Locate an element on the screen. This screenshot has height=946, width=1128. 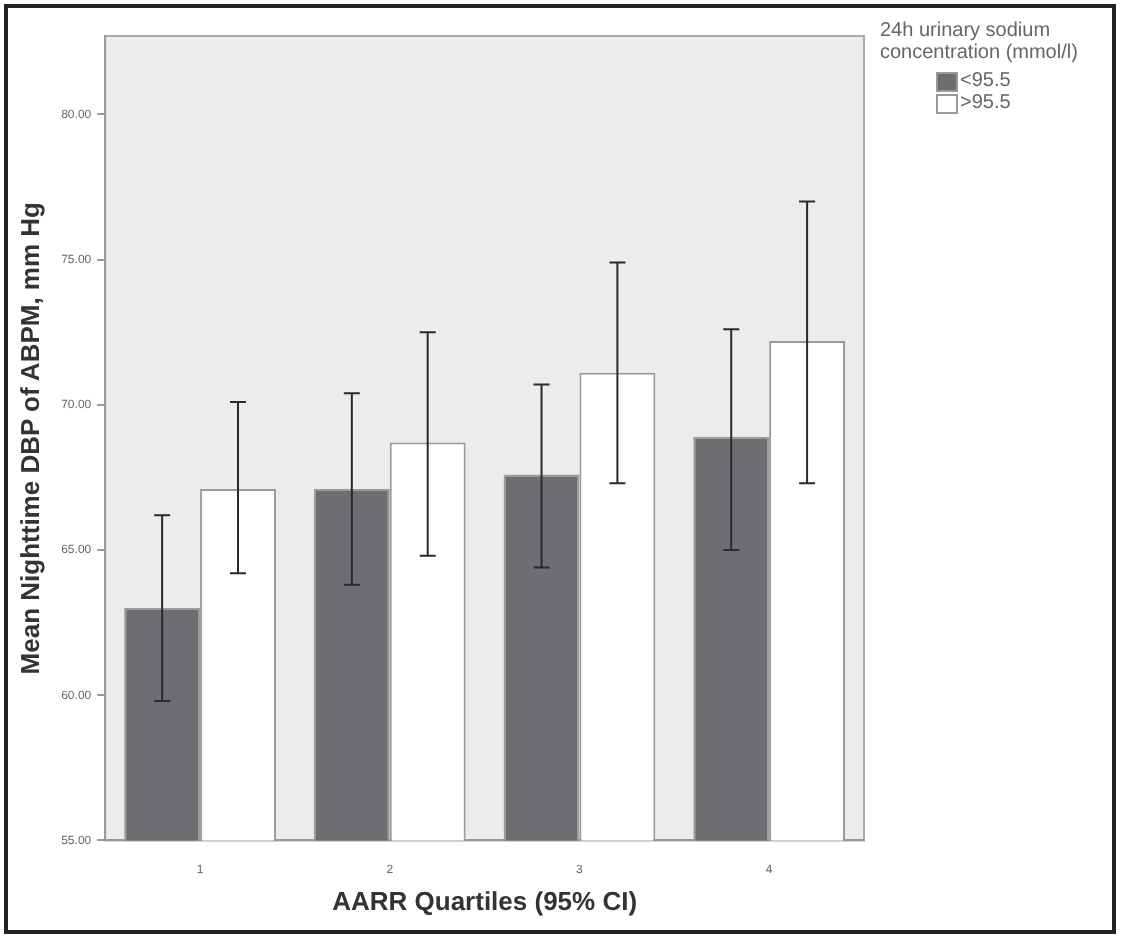
legend-title: 24h urinary sodium concentration (mmol/l) is located at coordinates (980, 42).